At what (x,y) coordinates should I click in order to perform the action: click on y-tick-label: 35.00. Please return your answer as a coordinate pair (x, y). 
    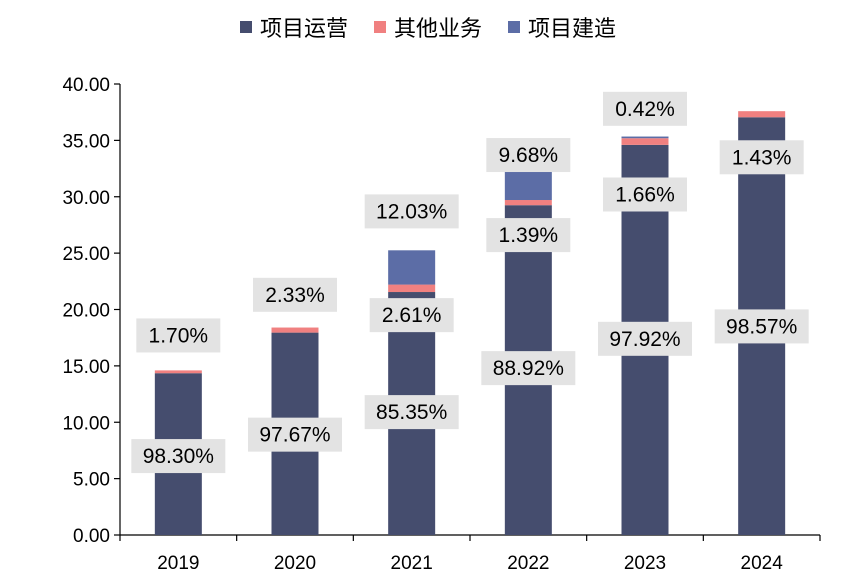
    Looking at the image, I should click on (86, 141).